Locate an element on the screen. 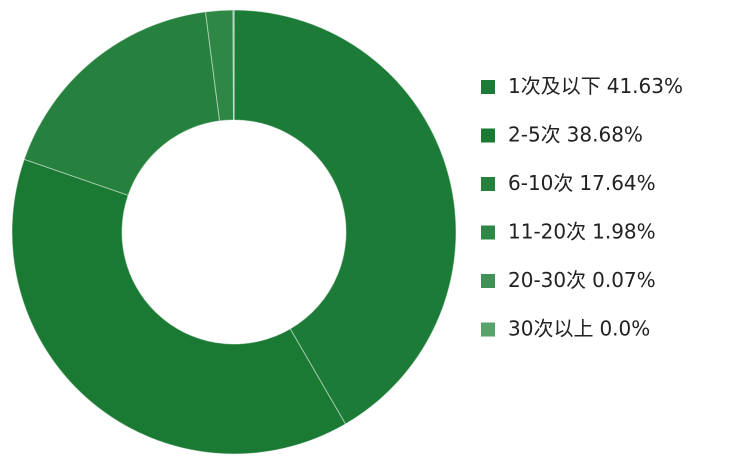 This screenshot has height=456, width=746. legend-label: 20-30次 0.07% is located at coordinates (582, 280).